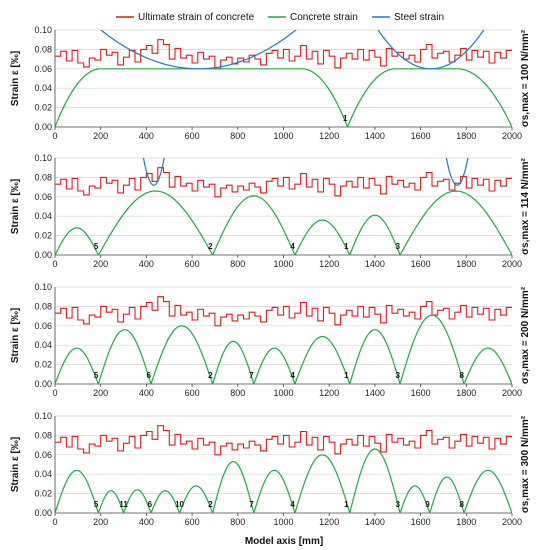  Describe the element at coordinates (421, 522) in the screenshot. I see `x-tick-label: 1600` at that location.